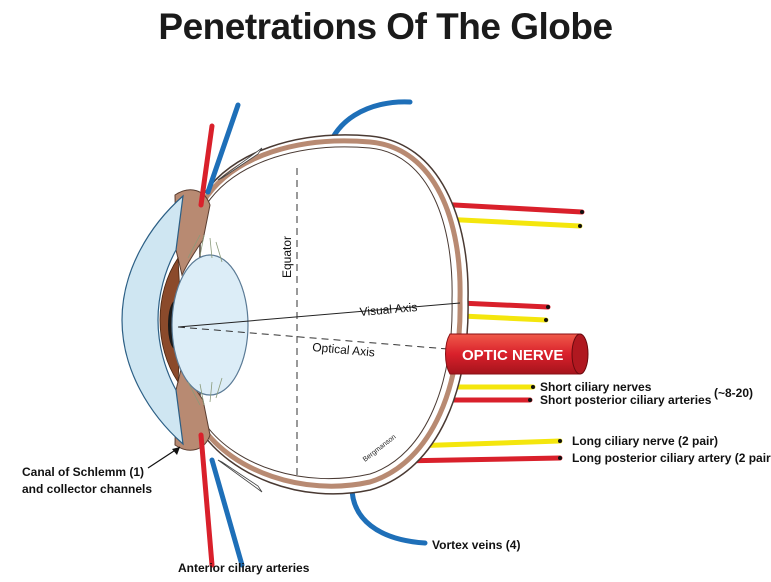  I want to click on optic-nerve-label: OPTIC NERVE, so click(512, 355).